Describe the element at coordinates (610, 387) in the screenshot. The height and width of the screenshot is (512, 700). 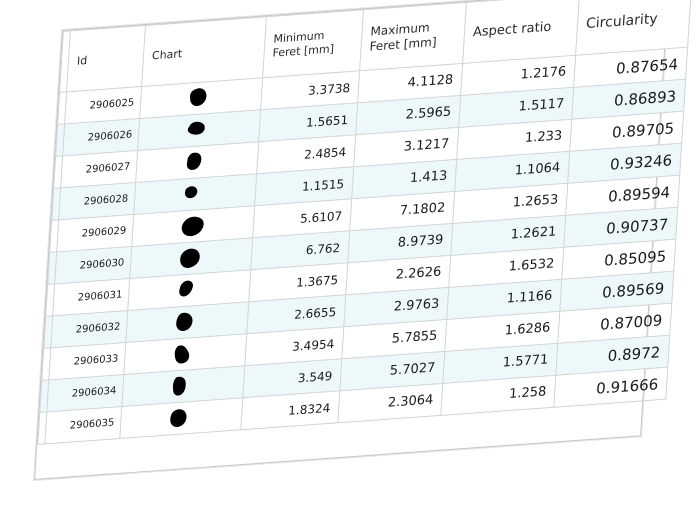
I see `cell-circularity: 0.91666` at that location.